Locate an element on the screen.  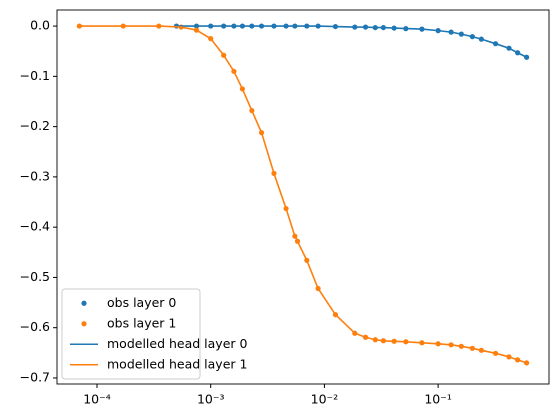
x-tick-label: 10⁻¹ is located at coordinates (438, 399).